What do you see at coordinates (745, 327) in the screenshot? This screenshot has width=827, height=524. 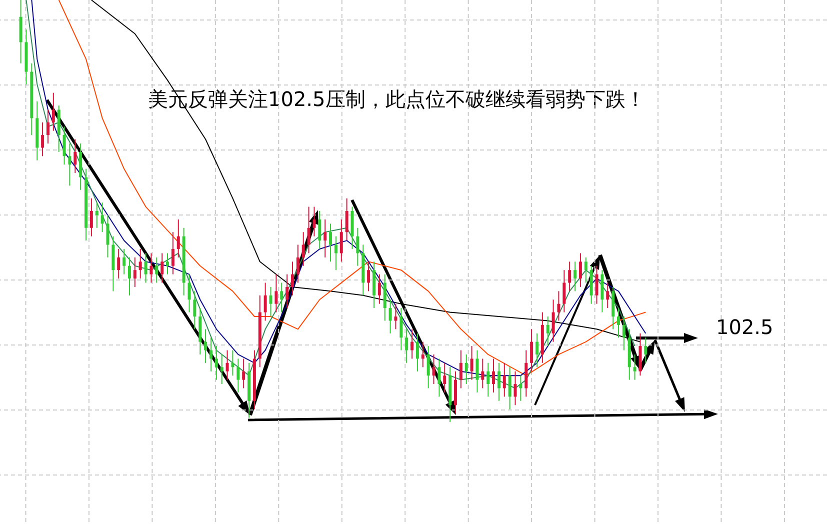 I see `text: 102.5` at bounding box center [745, 327].